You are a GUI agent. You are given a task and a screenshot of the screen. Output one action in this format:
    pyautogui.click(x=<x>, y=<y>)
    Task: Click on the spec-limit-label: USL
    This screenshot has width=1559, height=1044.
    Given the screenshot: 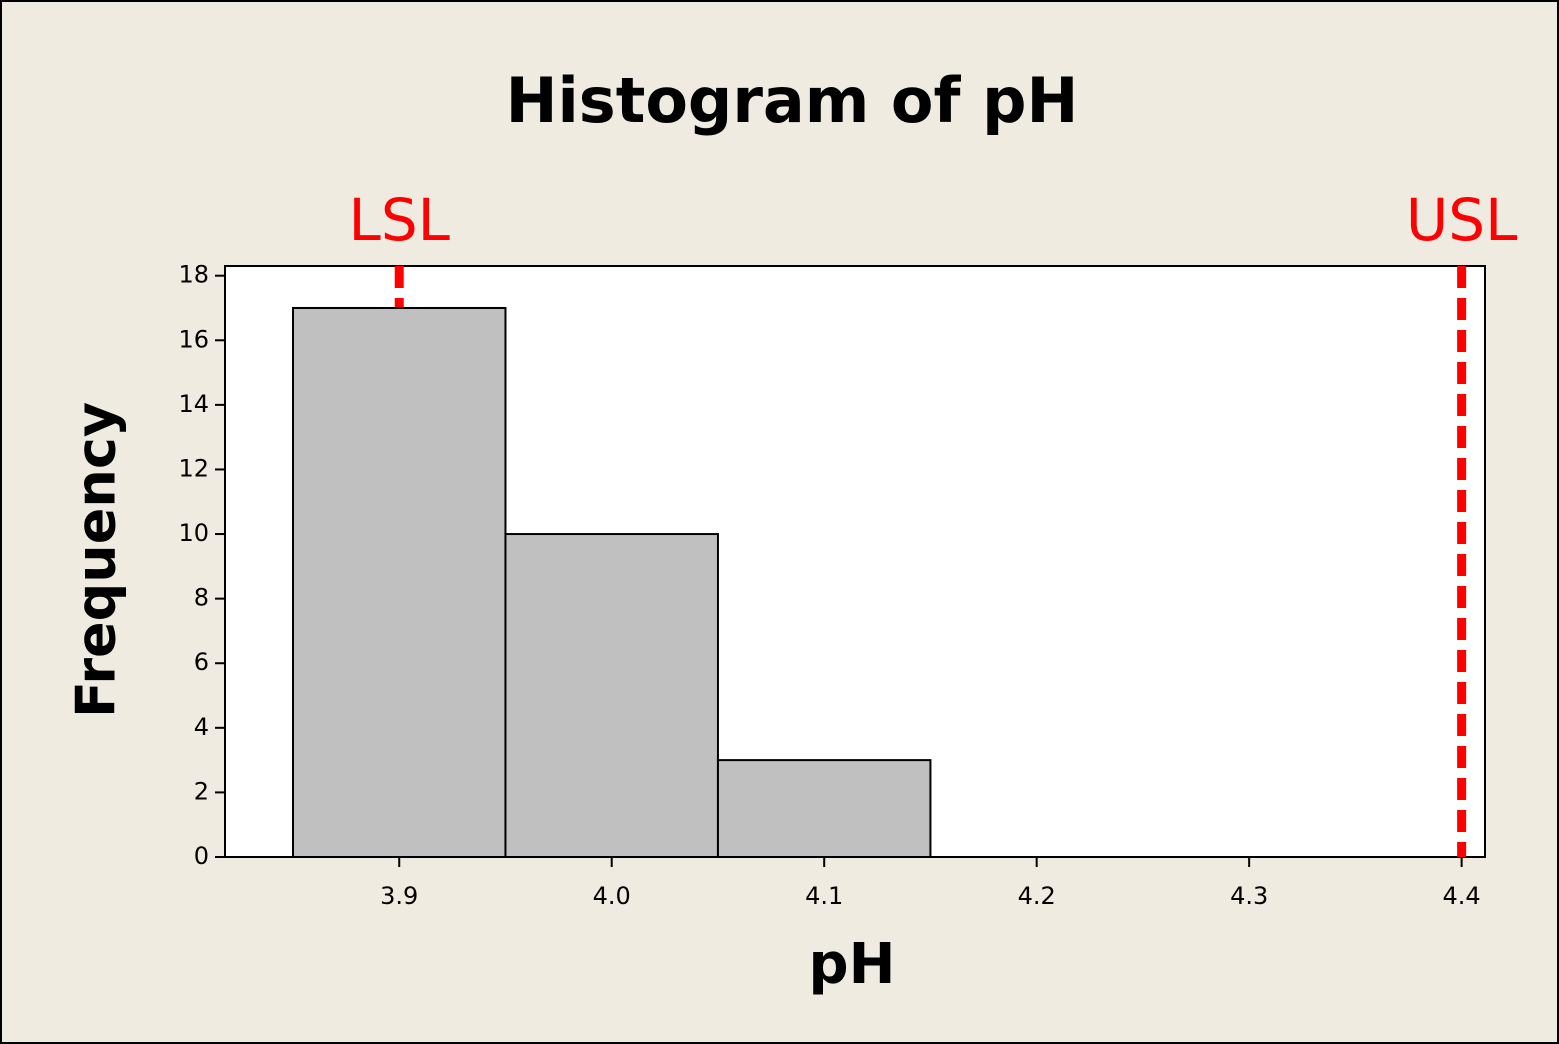 What is the action you would take?
    pyautogui.click(x=1462, y=220)
    